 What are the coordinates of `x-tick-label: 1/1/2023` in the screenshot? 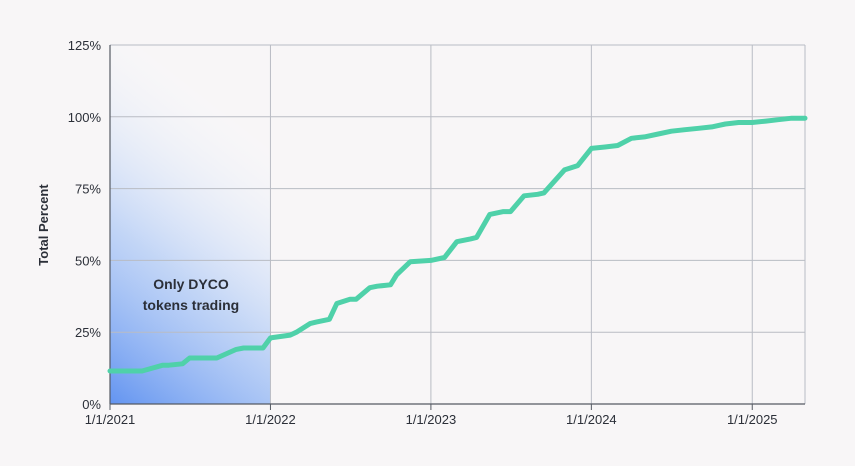 It's located at (431, 419).